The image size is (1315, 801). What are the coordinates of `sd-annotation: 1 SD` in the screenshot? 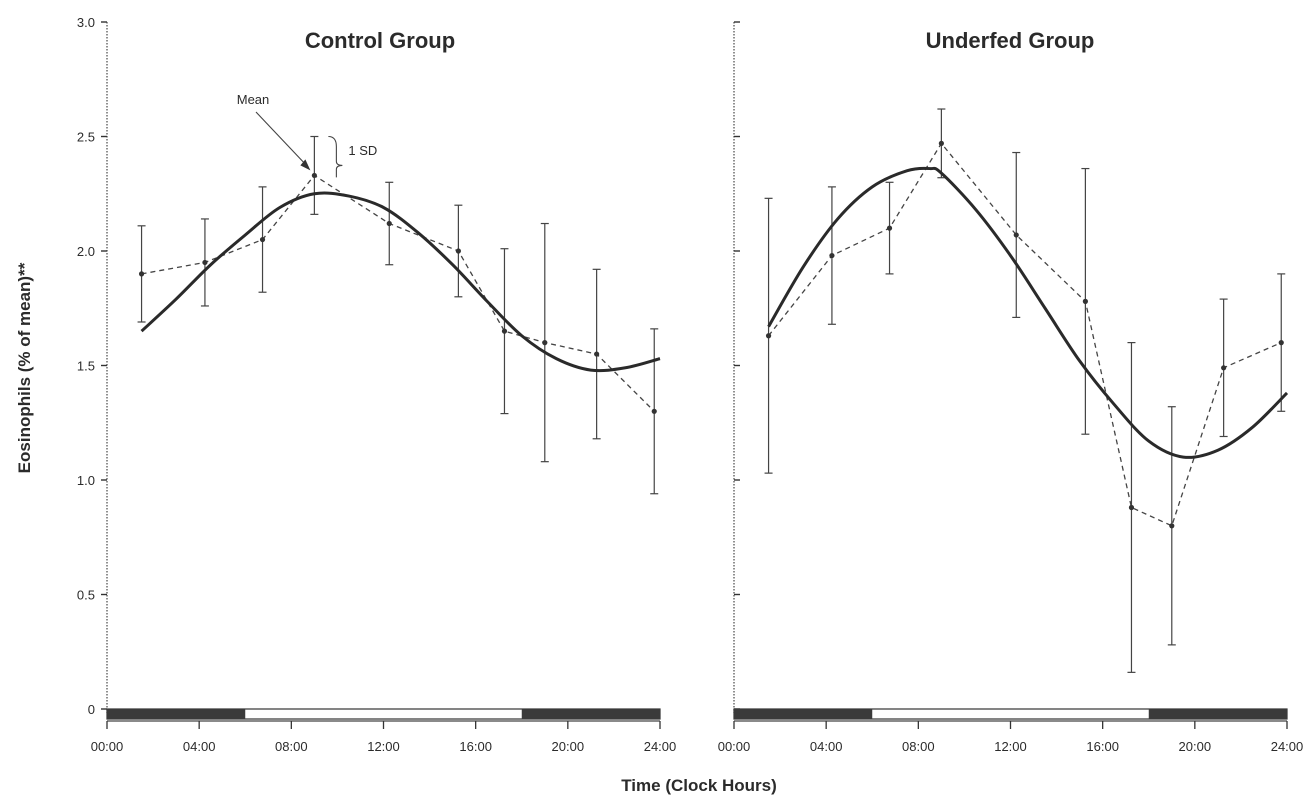 It's located at (362, 150).